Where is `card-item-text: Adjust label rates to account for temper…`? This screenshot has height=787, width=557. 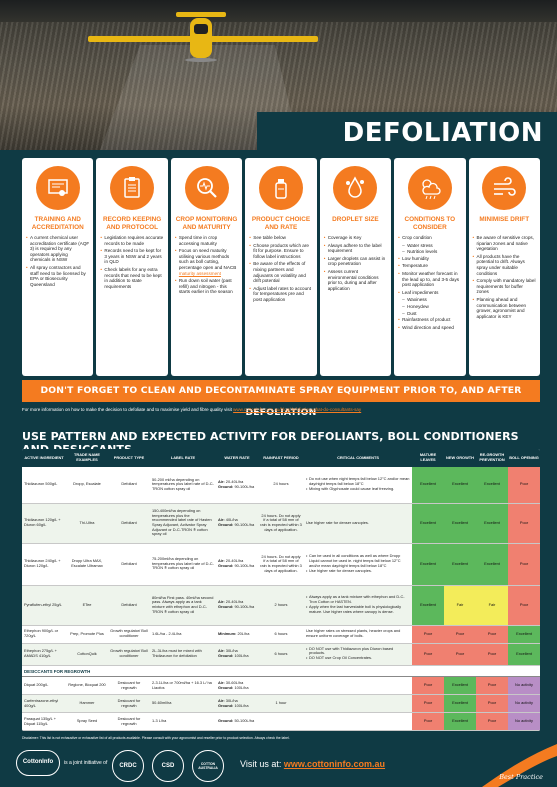
card-item-text: Adjust label rates to account for temper… is located at coordinates (282, 293).